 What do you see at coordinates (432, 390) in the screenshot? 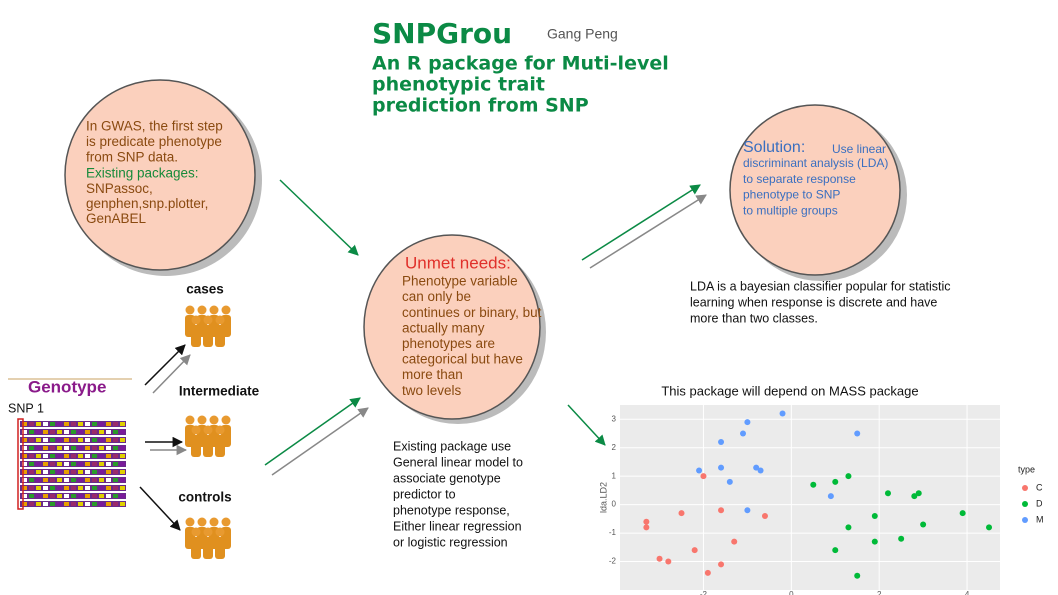
I see `unmet-text: two levels` at bounding box center [432, 390].